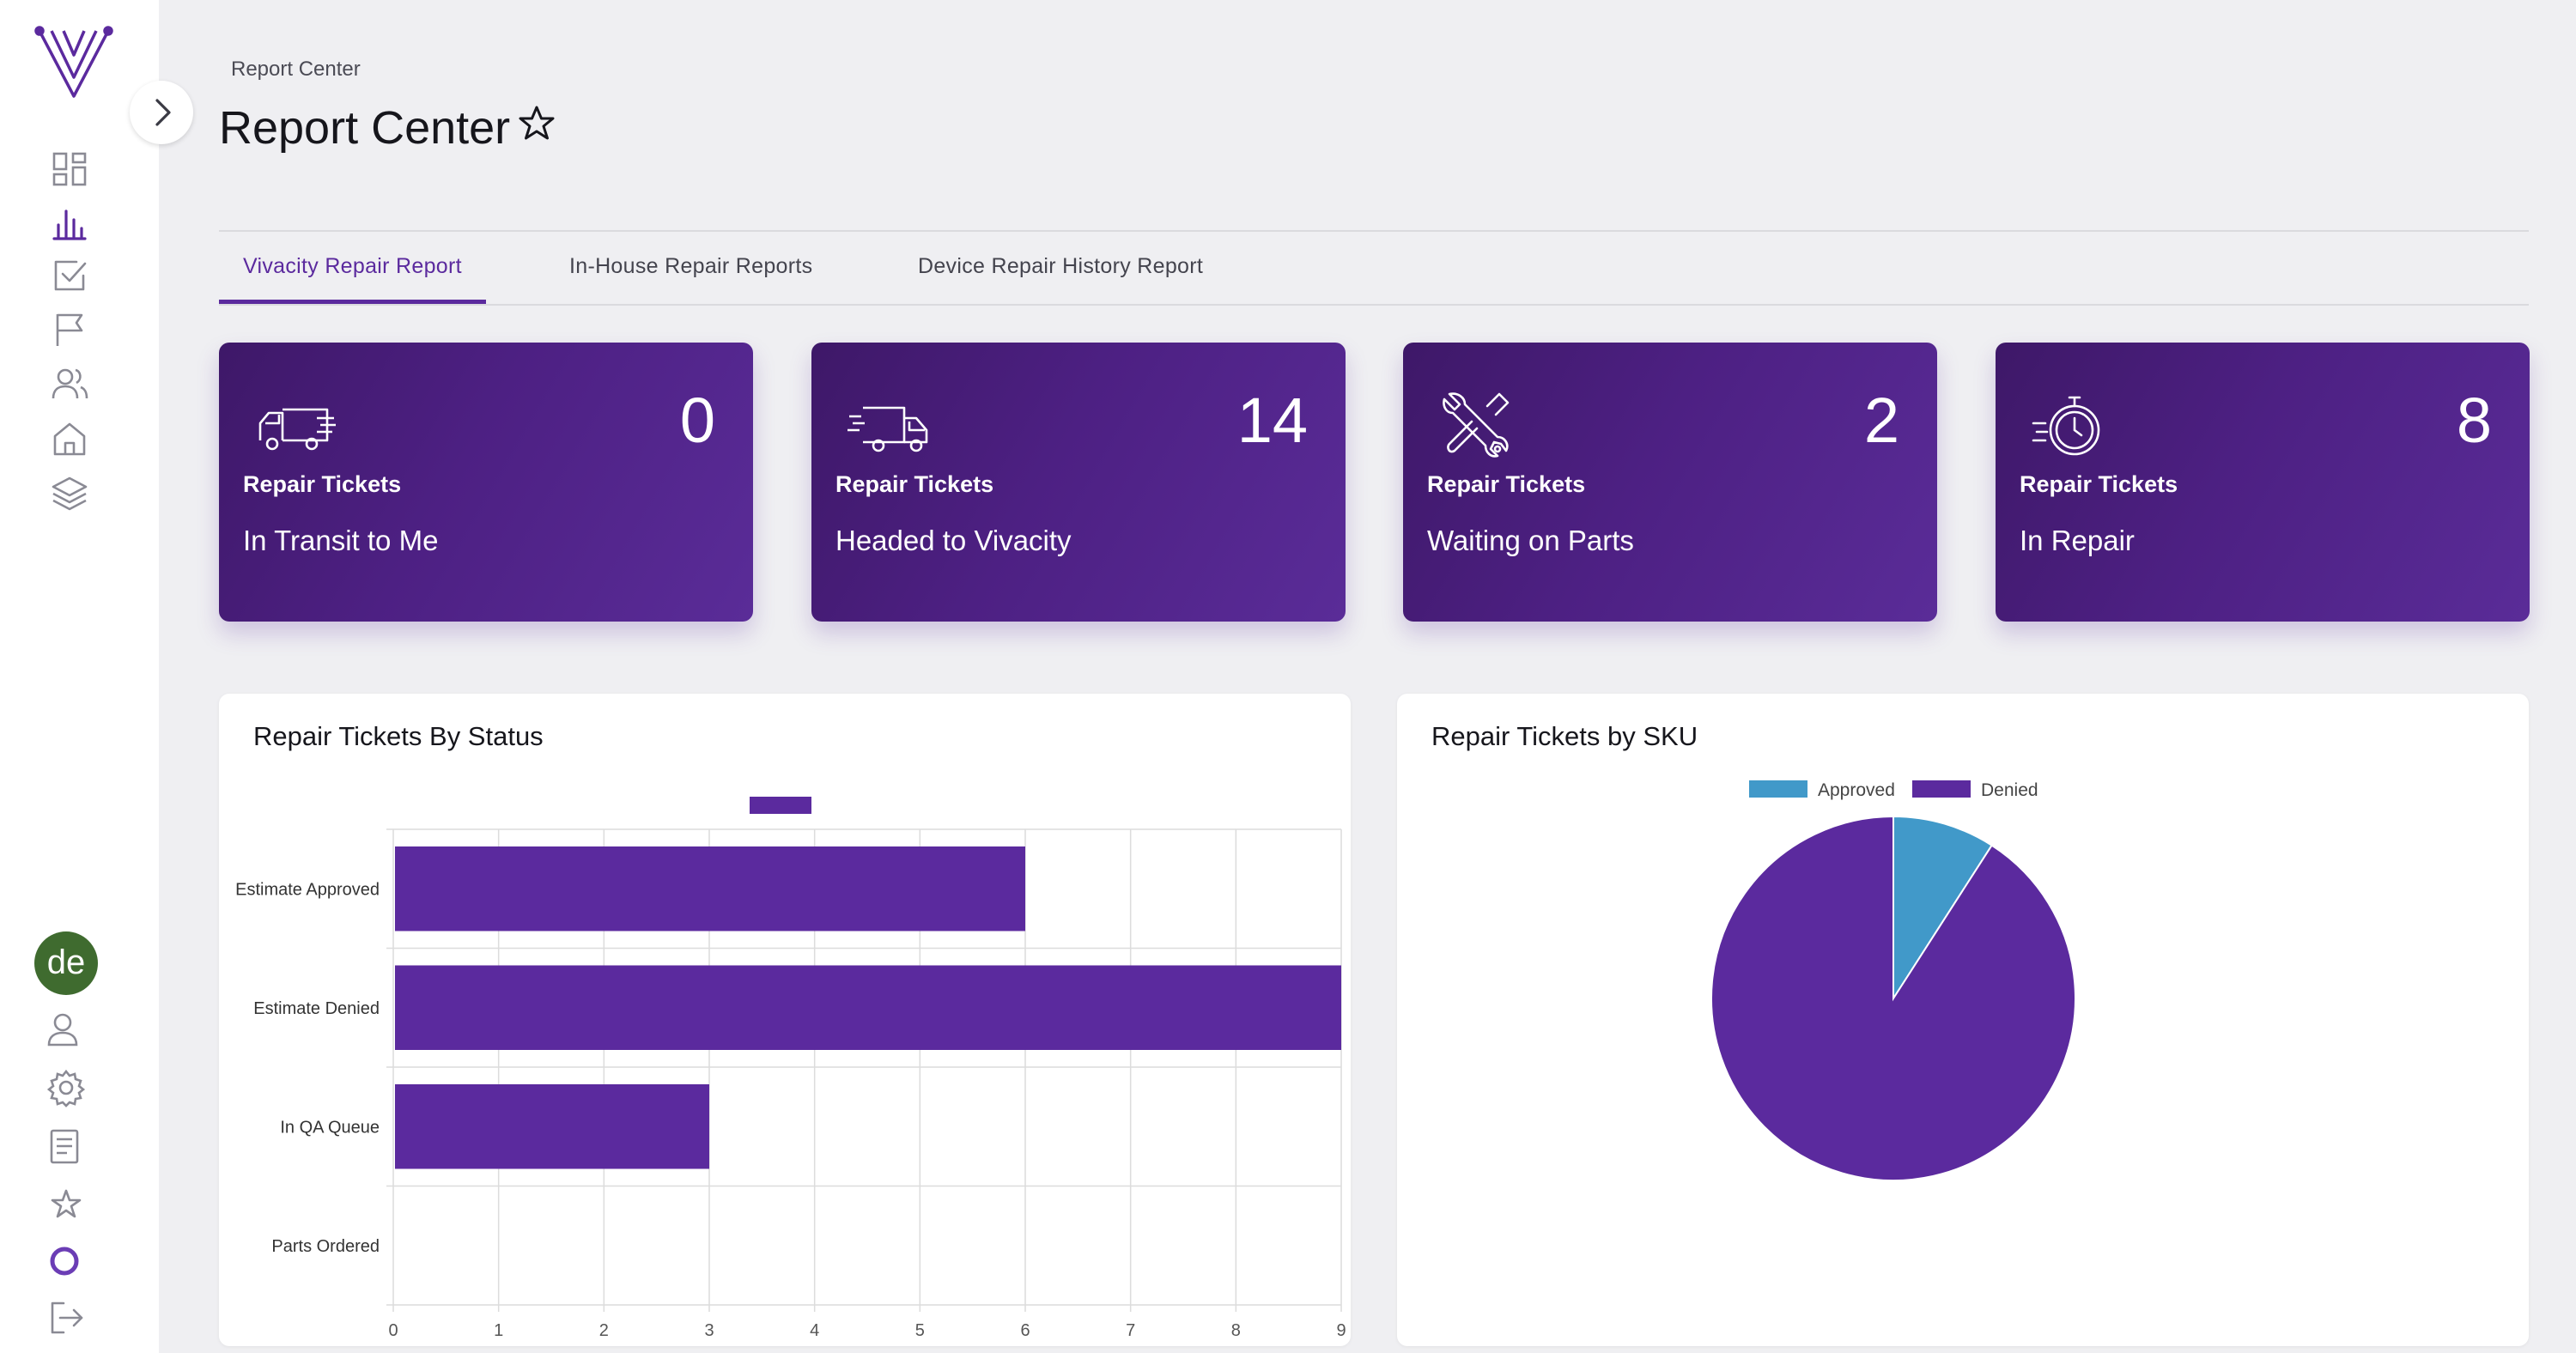  I want to click on x-tick-label: 3, so click(709, 1330).